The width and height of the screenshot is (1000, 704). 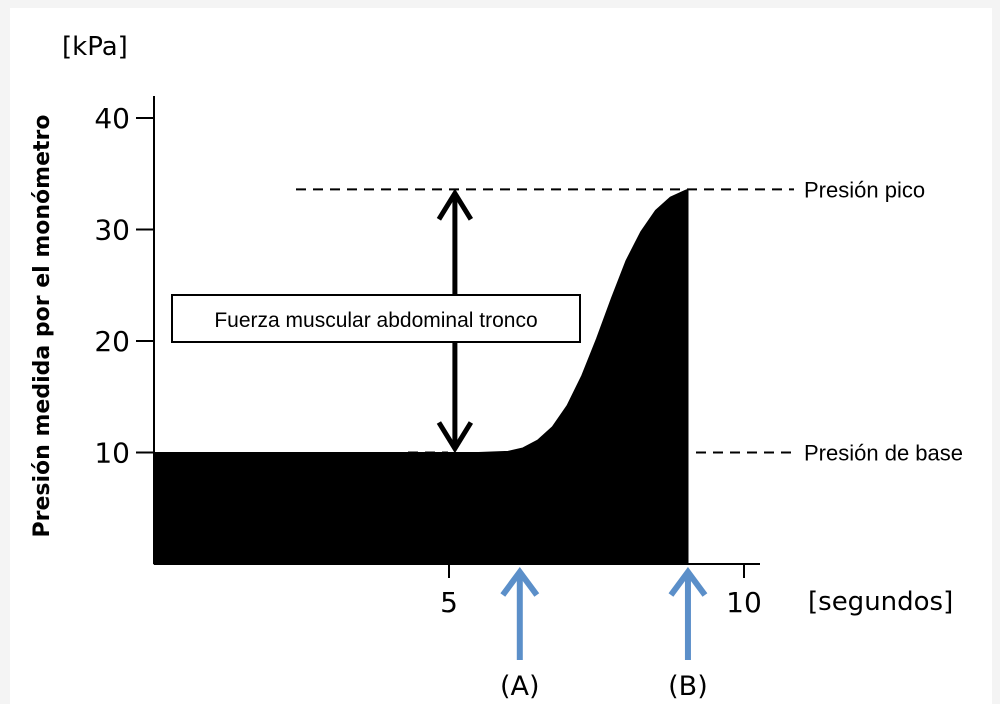 What do you see at coordinates (455, 437) in the screenshot?
I see `force-arrow-head-down` at bounding box center [455, 437].